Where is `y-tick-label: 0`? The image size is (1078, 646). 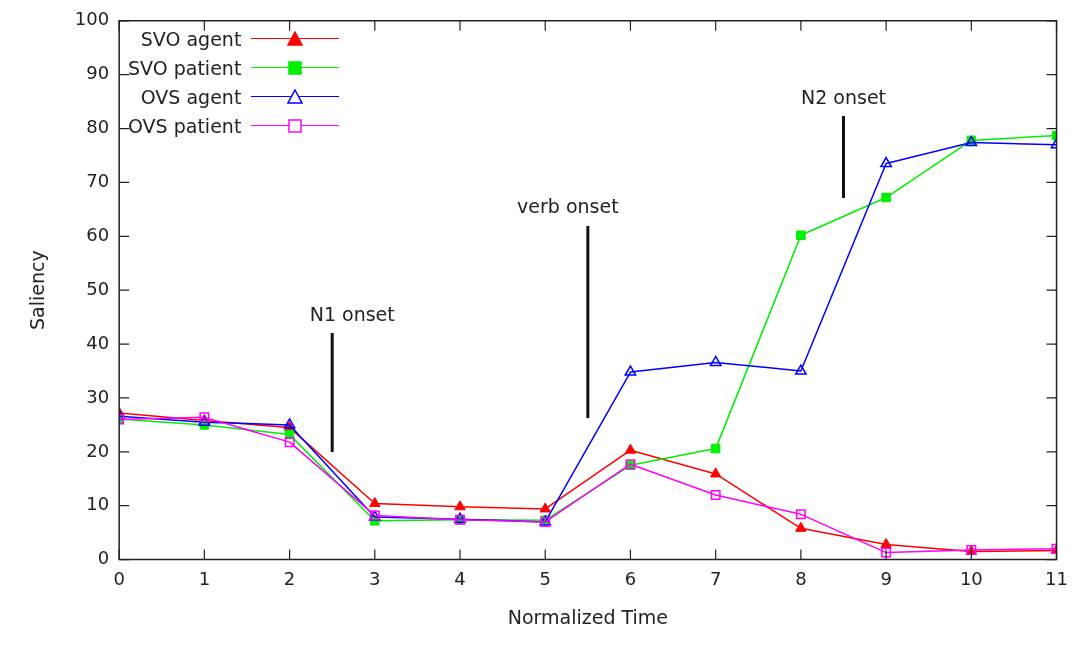
y-tick-label: 0 is located at coordinates (103, 558).